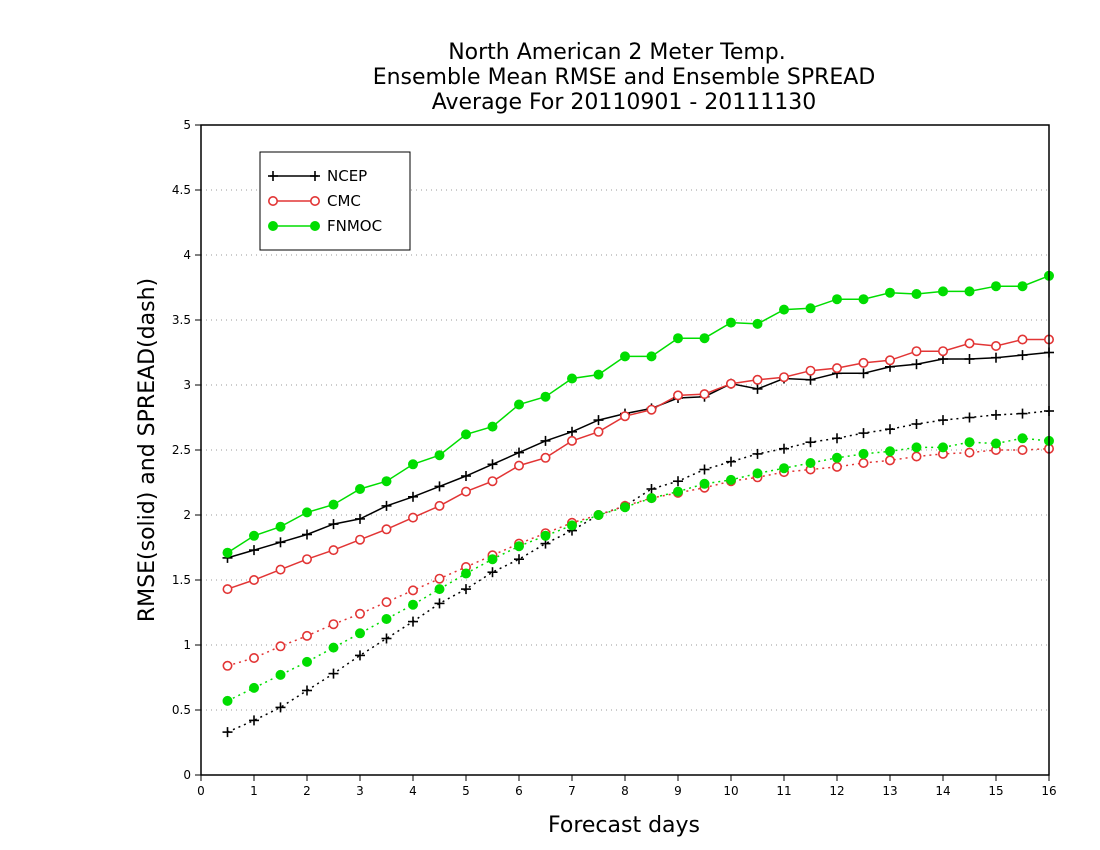 Image resolution: width=1100 pixels, height=850 pixels. Describe the element at coordinates (730, 791) in the screenshot. I see `x-tick-label: 10` at that location.